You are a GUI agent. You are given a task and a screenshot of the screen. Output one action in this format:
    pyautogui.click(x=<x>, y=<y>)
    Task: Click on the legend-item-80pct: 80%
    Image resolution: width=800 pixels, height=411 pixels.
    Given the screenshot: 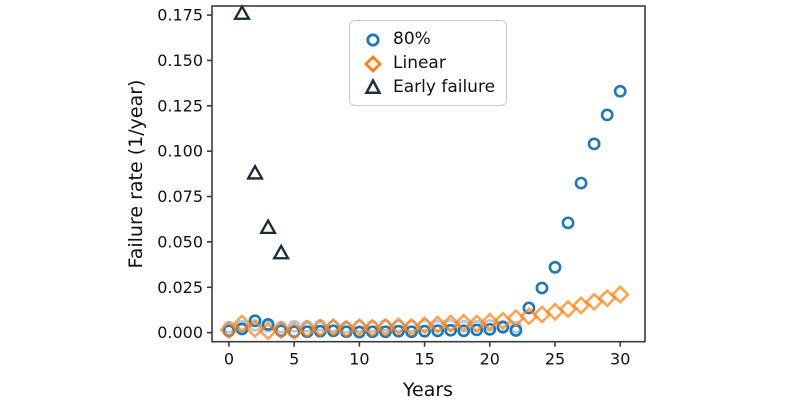 What is the action you would take?
    pyautogui.click(x=429, y=40)
    